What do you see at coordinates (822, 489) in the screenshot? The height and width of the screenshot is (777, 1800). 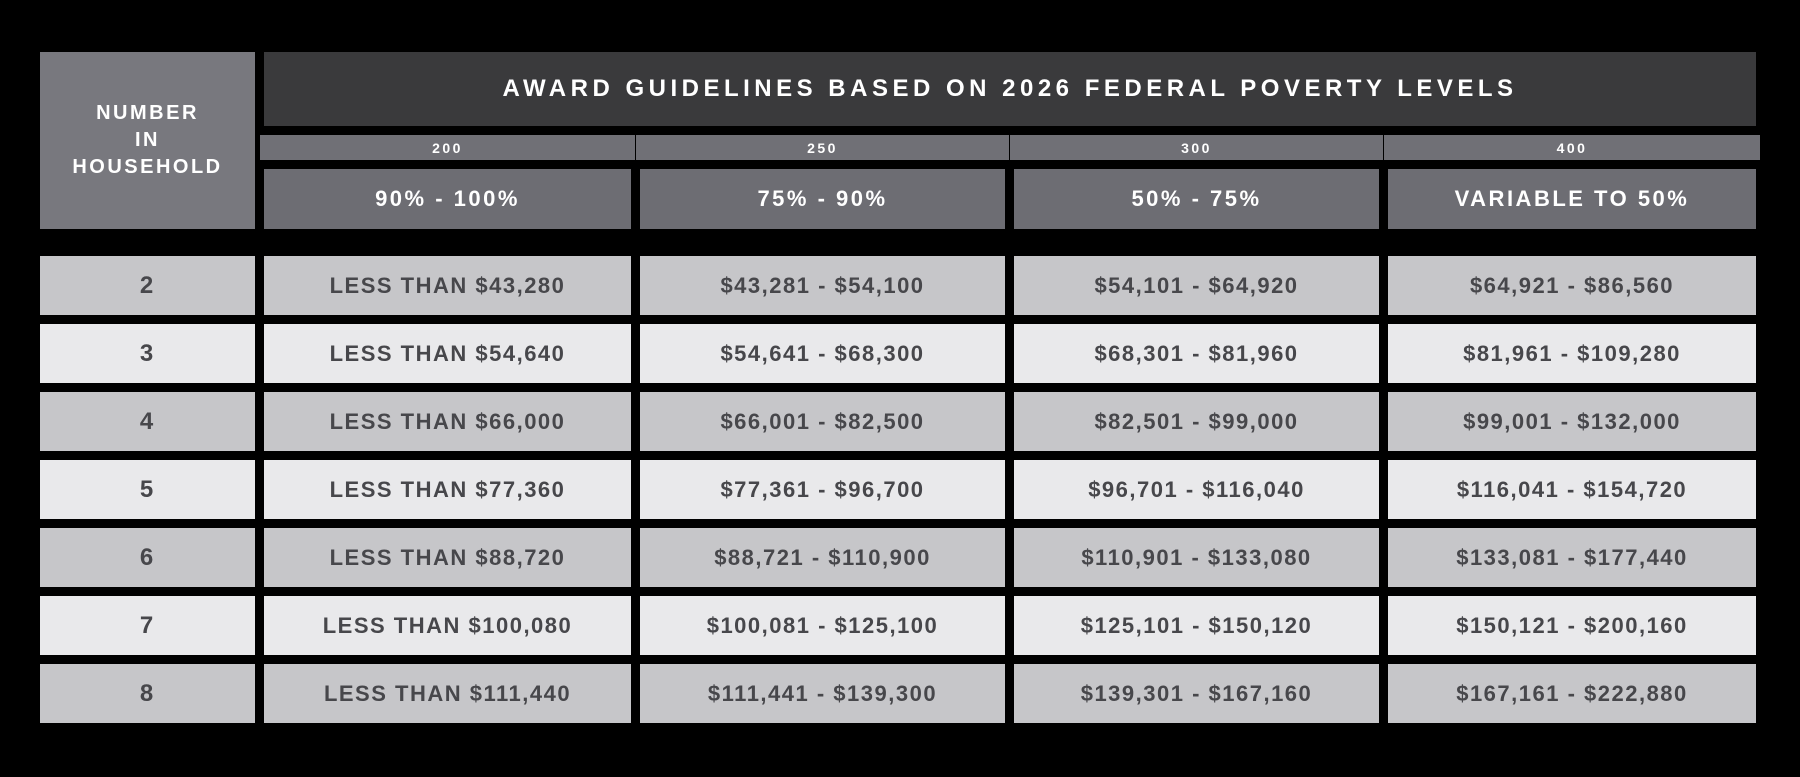 I see `income-range-cell: $77,361 - $96,700` at bounding box center [822, 489].